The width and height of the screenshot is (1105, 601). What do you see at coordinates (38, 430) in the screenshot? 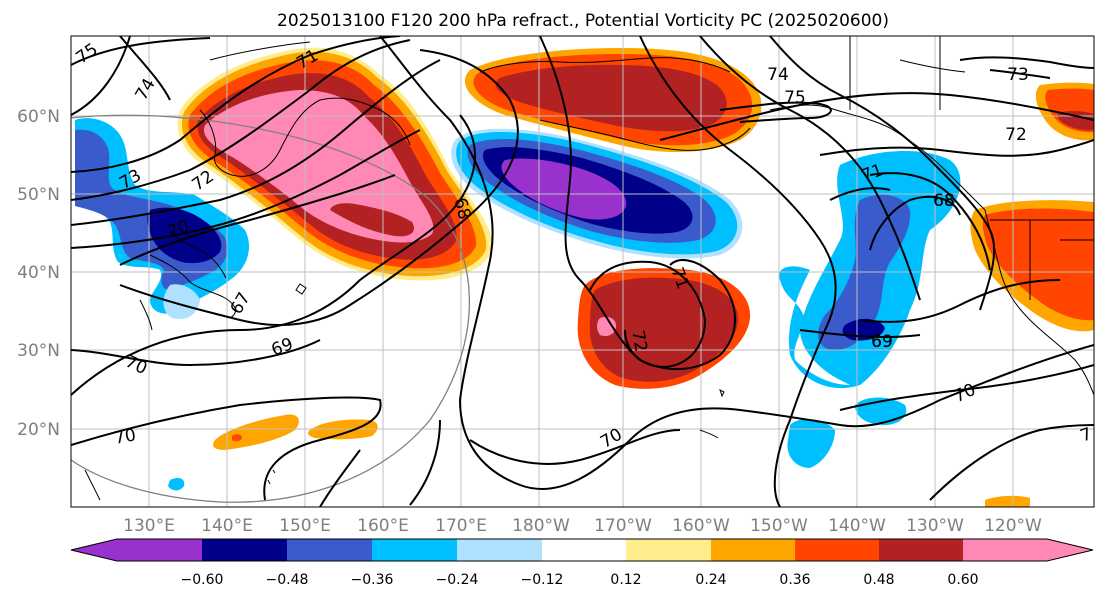
I see `lat-label: 20°N` at bounding box center [38, 430].